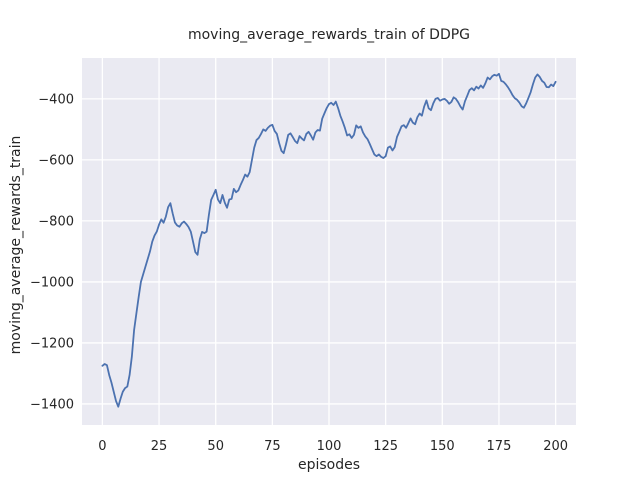 The height and width of the screenshot is (480, 640). I want to click on chart-title: moving_average_rewards_train of DDPG, so click(329, 35).